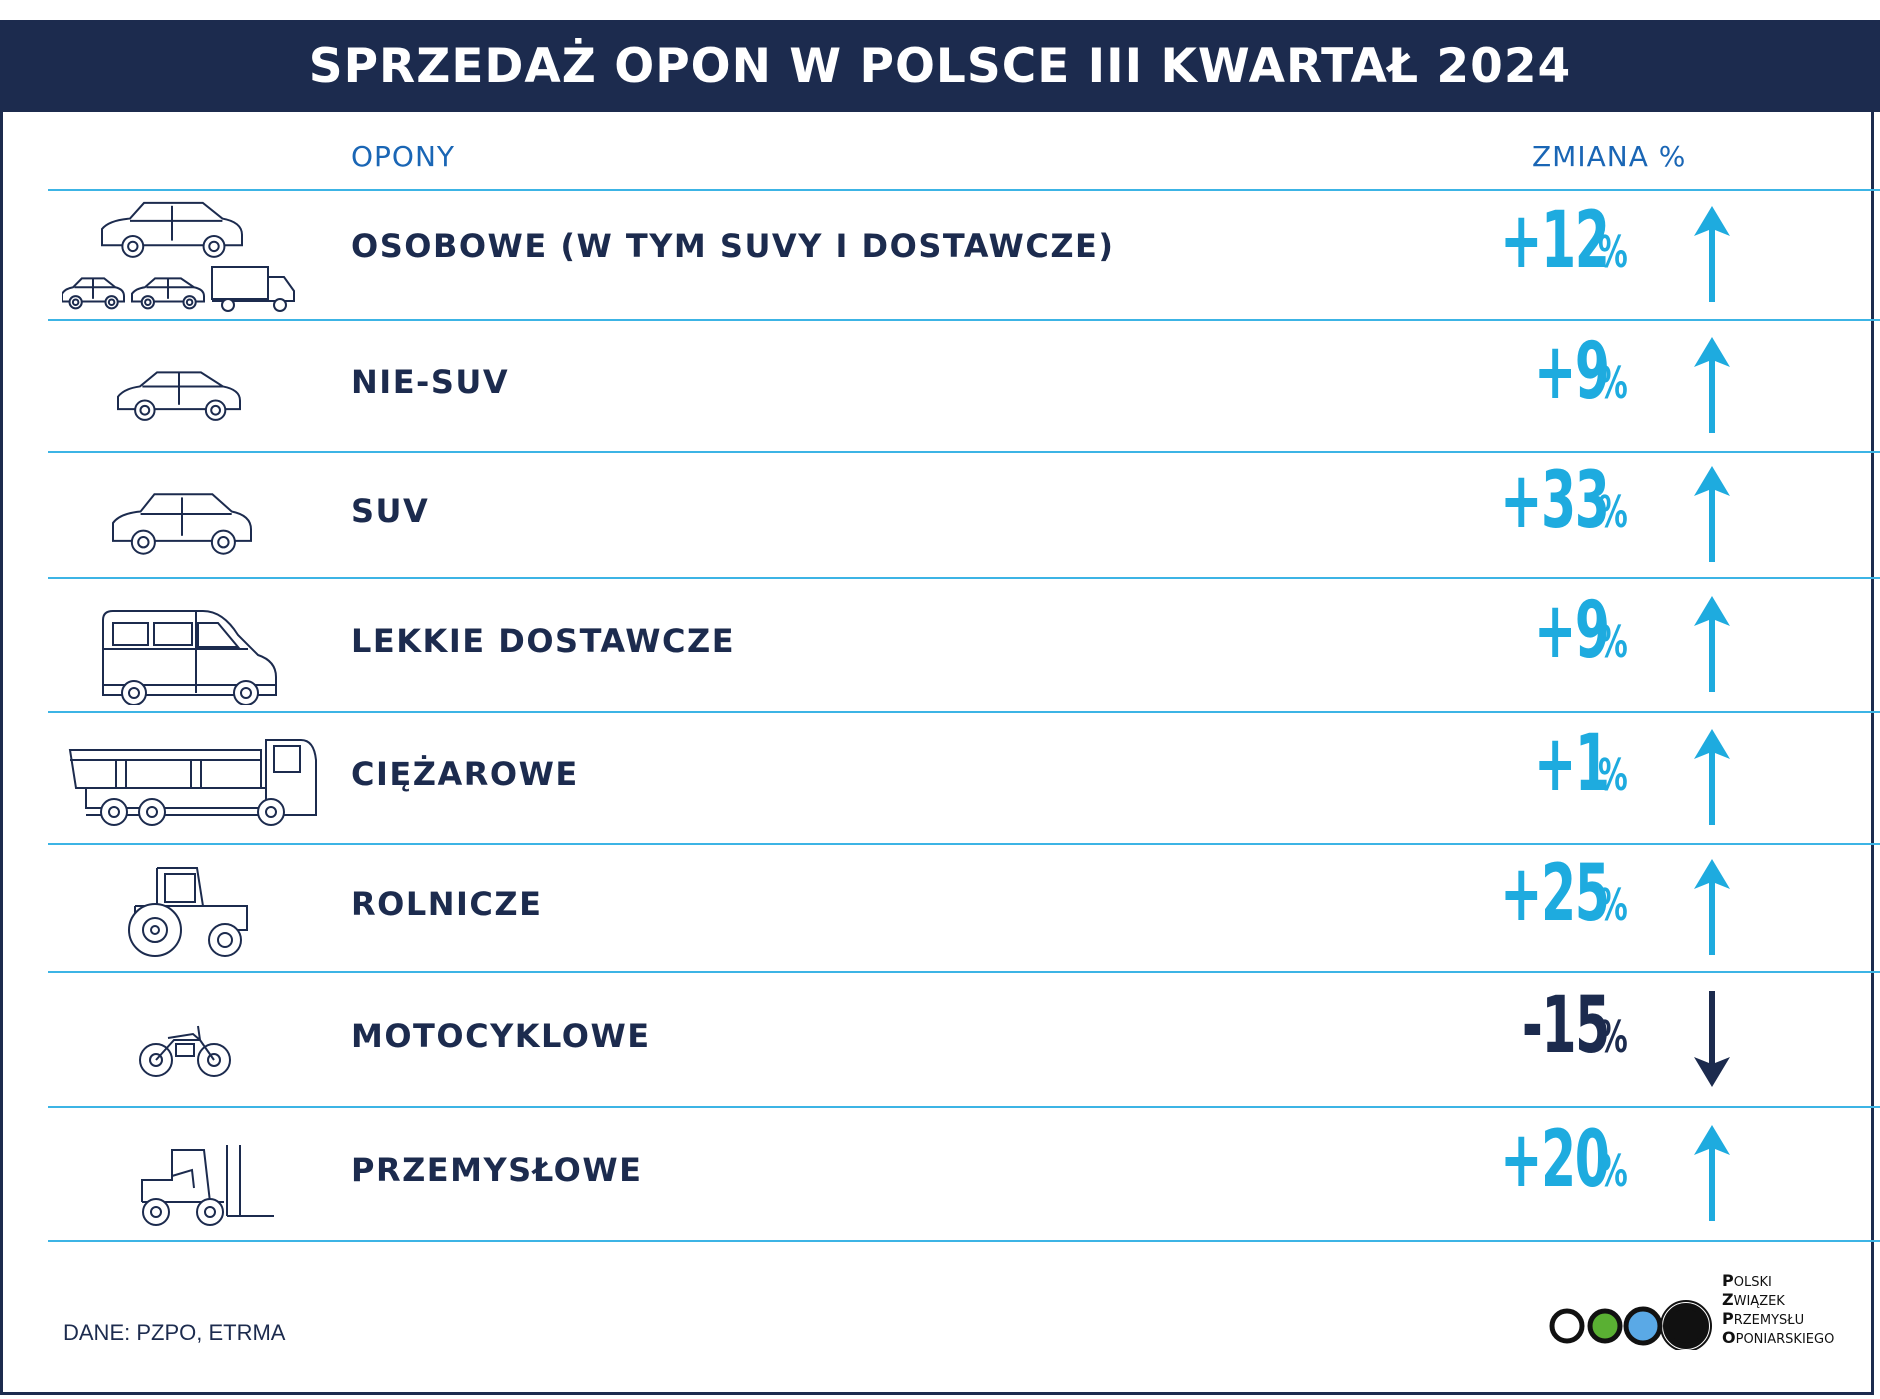  What do you see at coordinates (1763, 1318) in the screenshot?
I see `logo-text-line: PRZEMYSŁU` at bounding box center [1763, 1318].